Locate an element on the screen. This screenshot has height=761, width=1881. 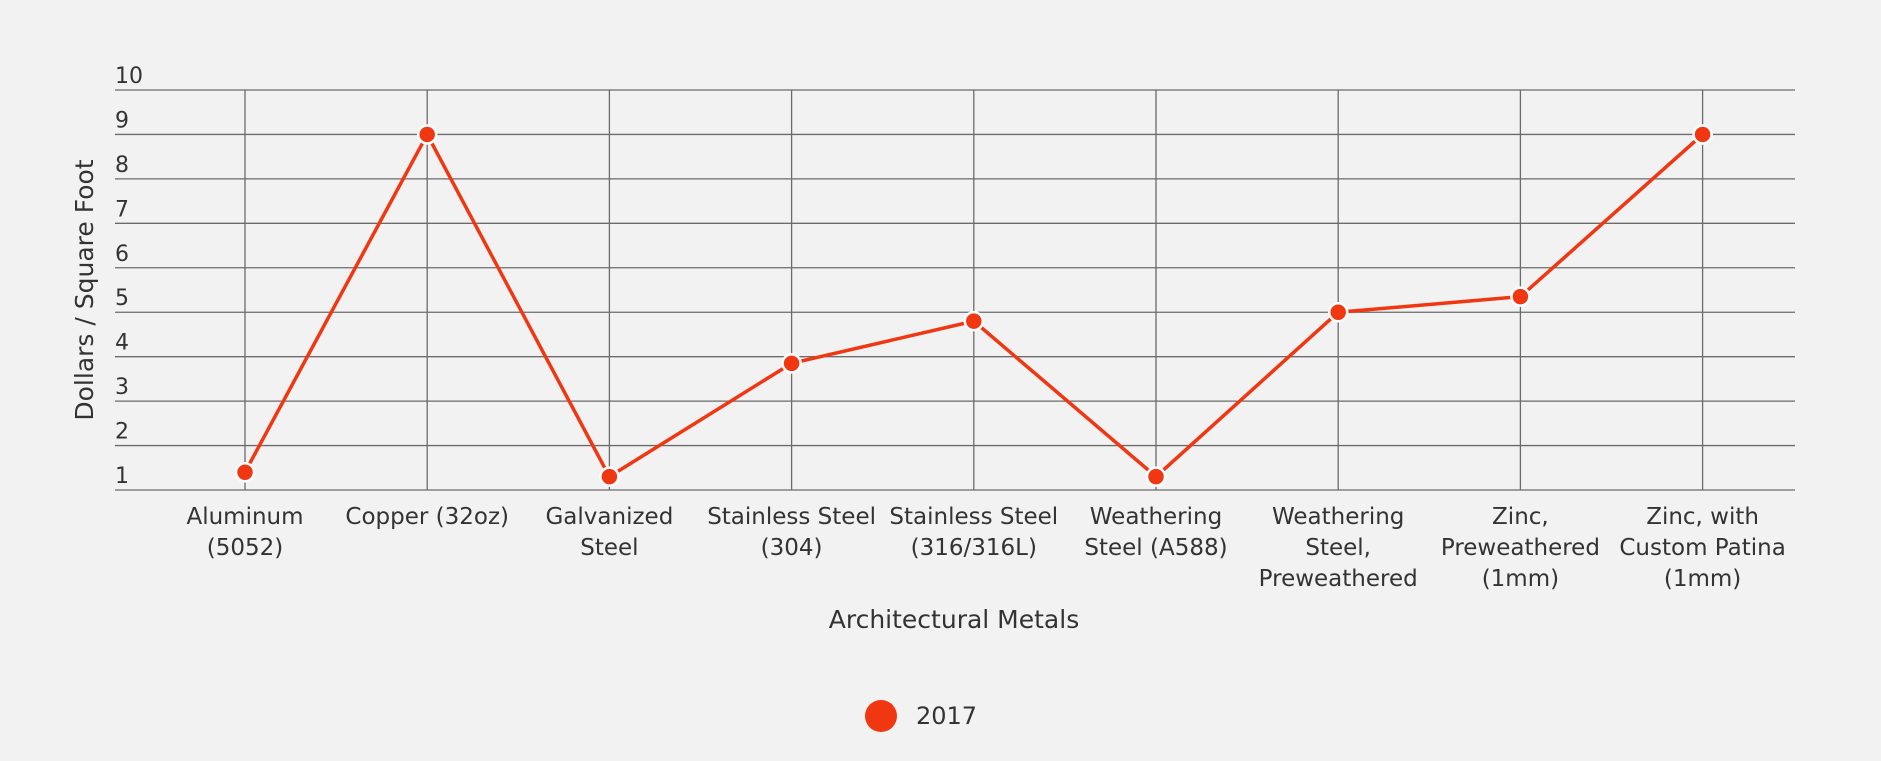
x-tick-label: Zinc, with Custom Patina (1mm) is located at coordinates (1702, 548).